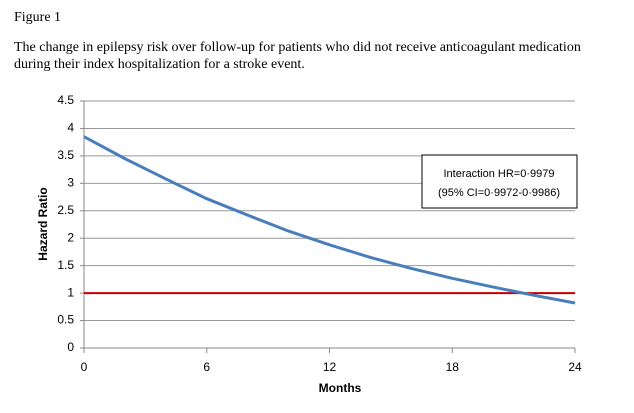  What do you see at coordinates (575, 367) in the screenshot?
I see `x-tick-label: 24` at bounding box center [575, 367].